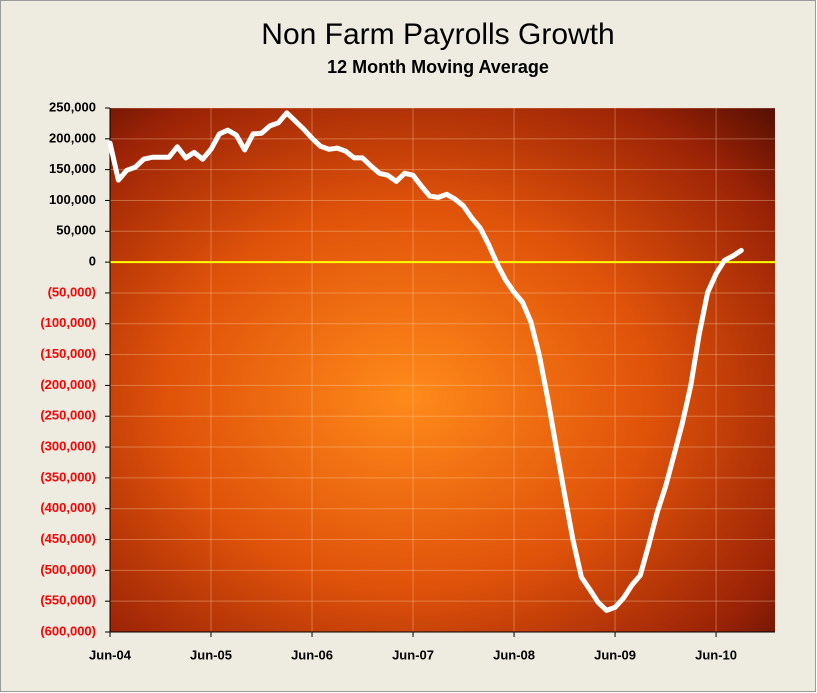 This screenshot has width=817, height=693. I want to click on x-tick-label: Jun-10, so click(716, 654).